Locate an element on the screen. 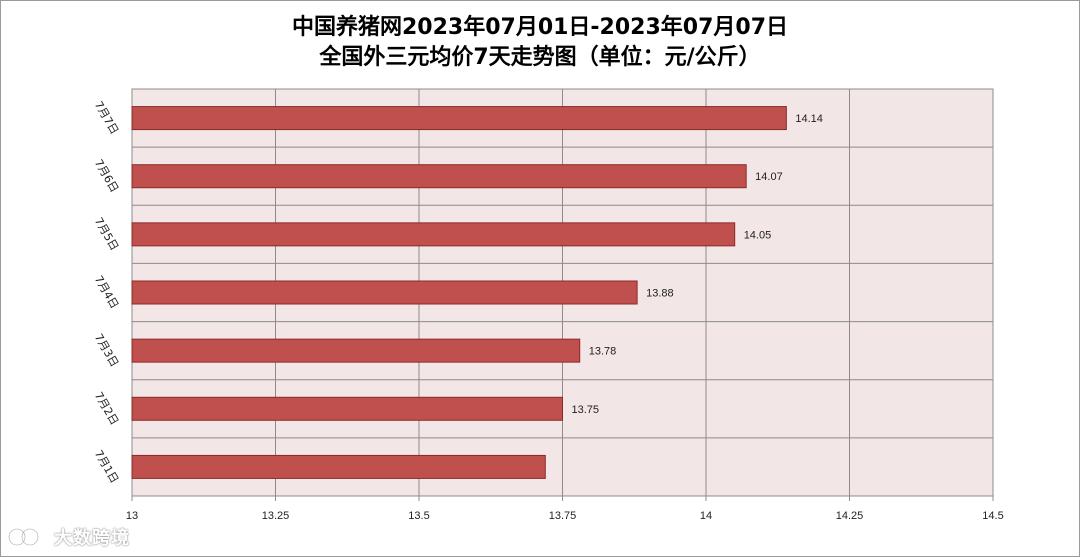 The image size is (1080, 557). data-label: 13.75 is located at coordinates (586, 410).